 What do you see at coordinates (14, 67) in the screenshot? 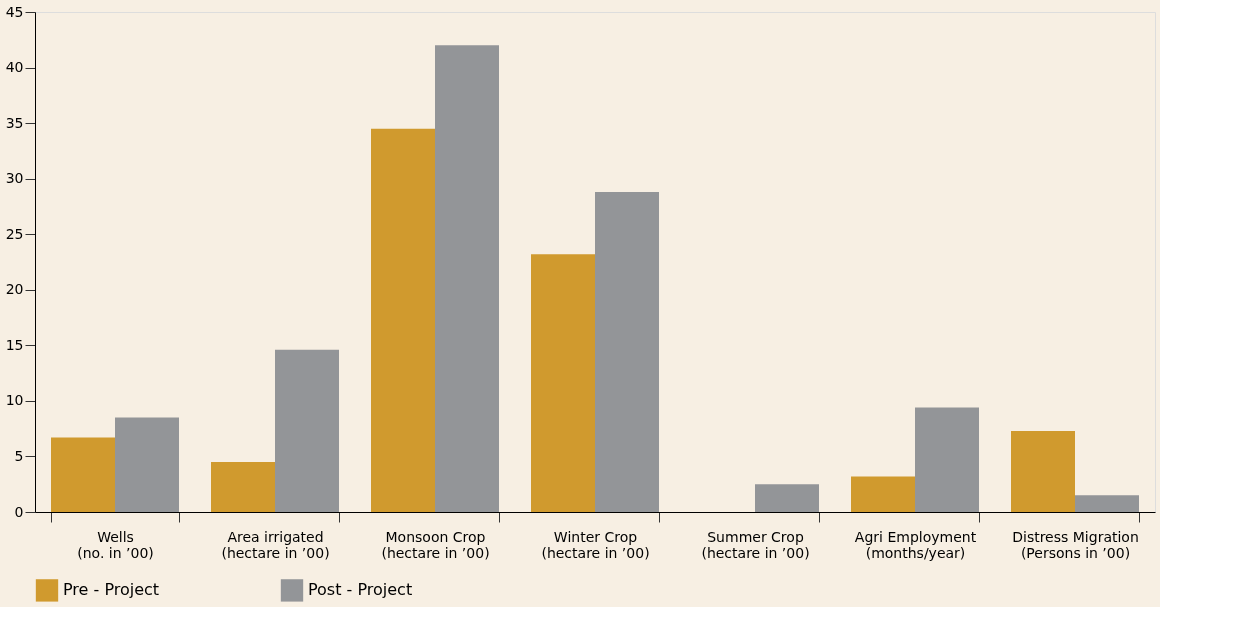
I see `y-tick-label: 40` at bounding box center [14, 67].